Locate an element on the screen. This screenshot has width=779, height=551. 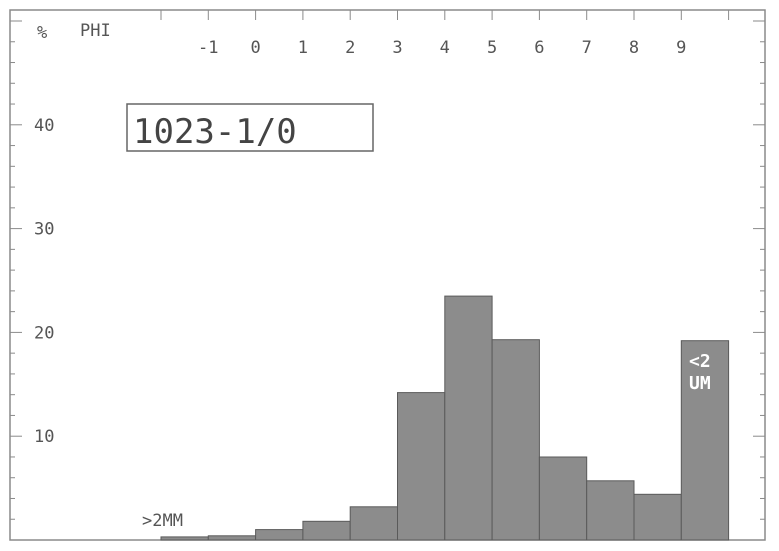
y-tick-label: 10 is located at coordinates (44, 437).